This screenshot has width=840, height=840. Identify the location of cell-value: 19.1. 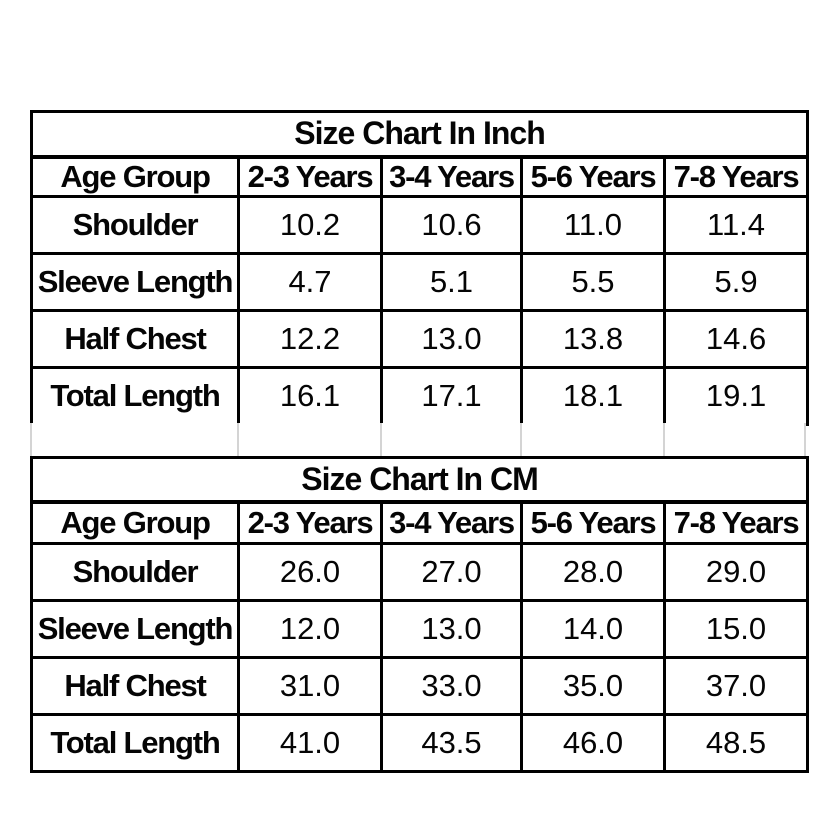
(736, 395).